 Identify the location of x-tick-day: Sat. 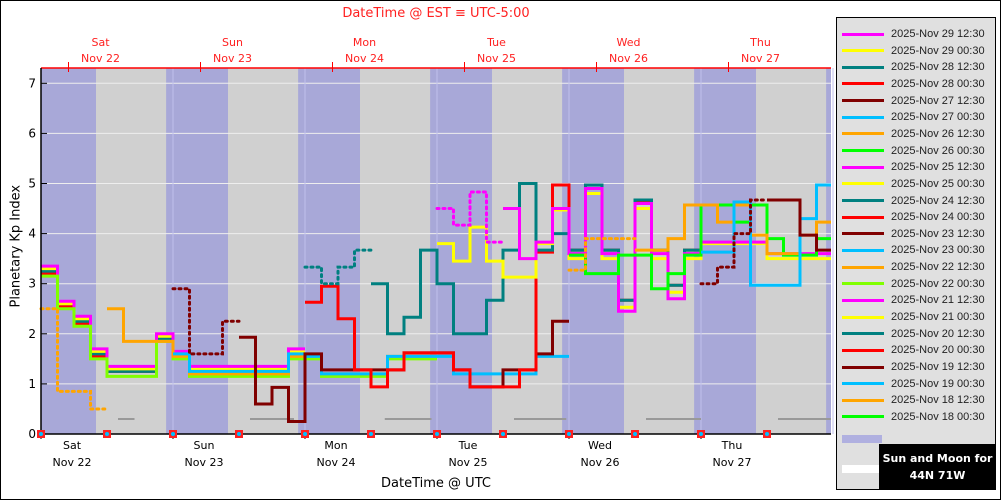
(72, 445).